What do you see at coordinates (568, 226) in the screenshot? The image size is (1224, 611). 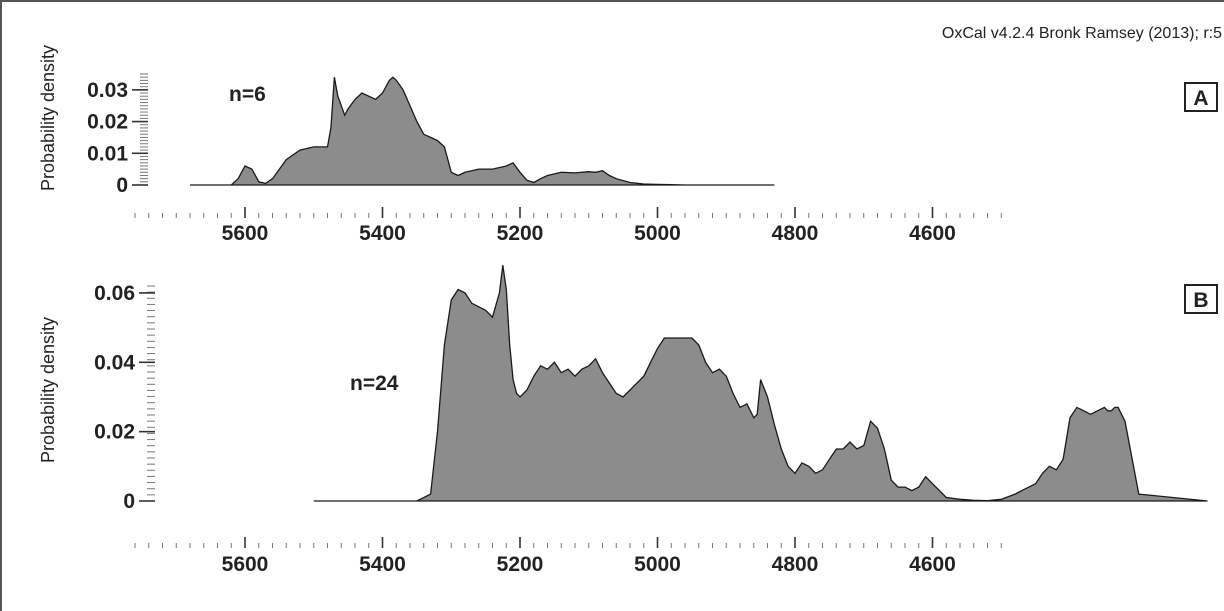 I see `x-axis-a: 5600 5400 5200 5000 4800 4600` at bounding box center [568, 226].